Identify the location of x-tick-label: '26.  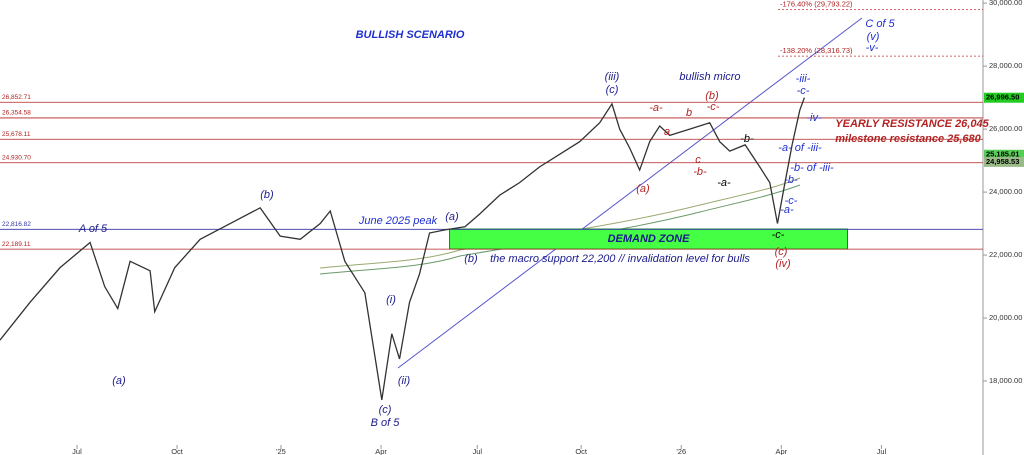
(681, 451).